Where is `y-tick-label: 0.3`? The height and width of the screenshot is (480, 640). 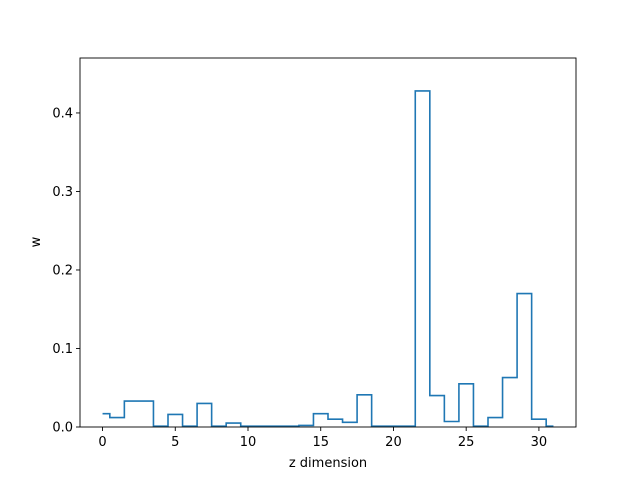
y-tick-label: 0.3 is located at coordinates (62, 192).